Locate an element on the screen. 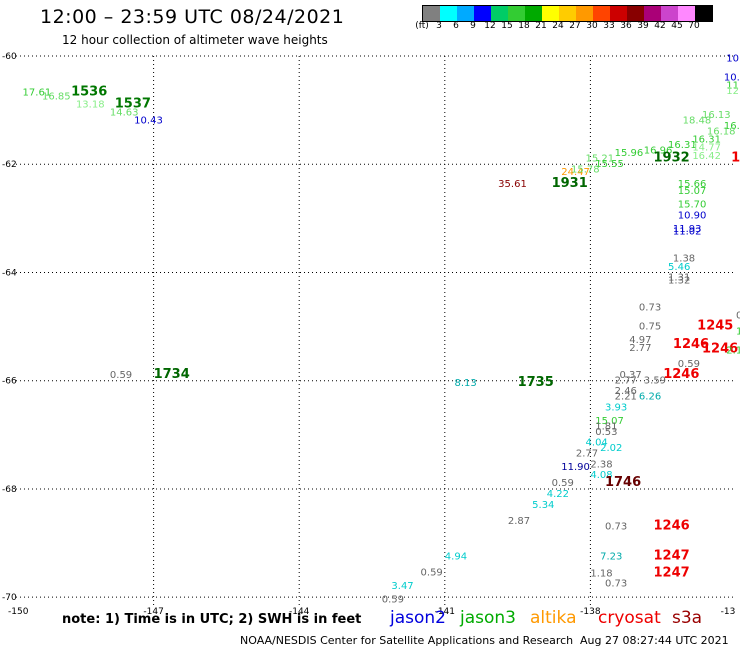 Image resolution: width=740 pixels, height=650 pixels. wave-height-value: 1.32 is located at coordinates (679, 280).